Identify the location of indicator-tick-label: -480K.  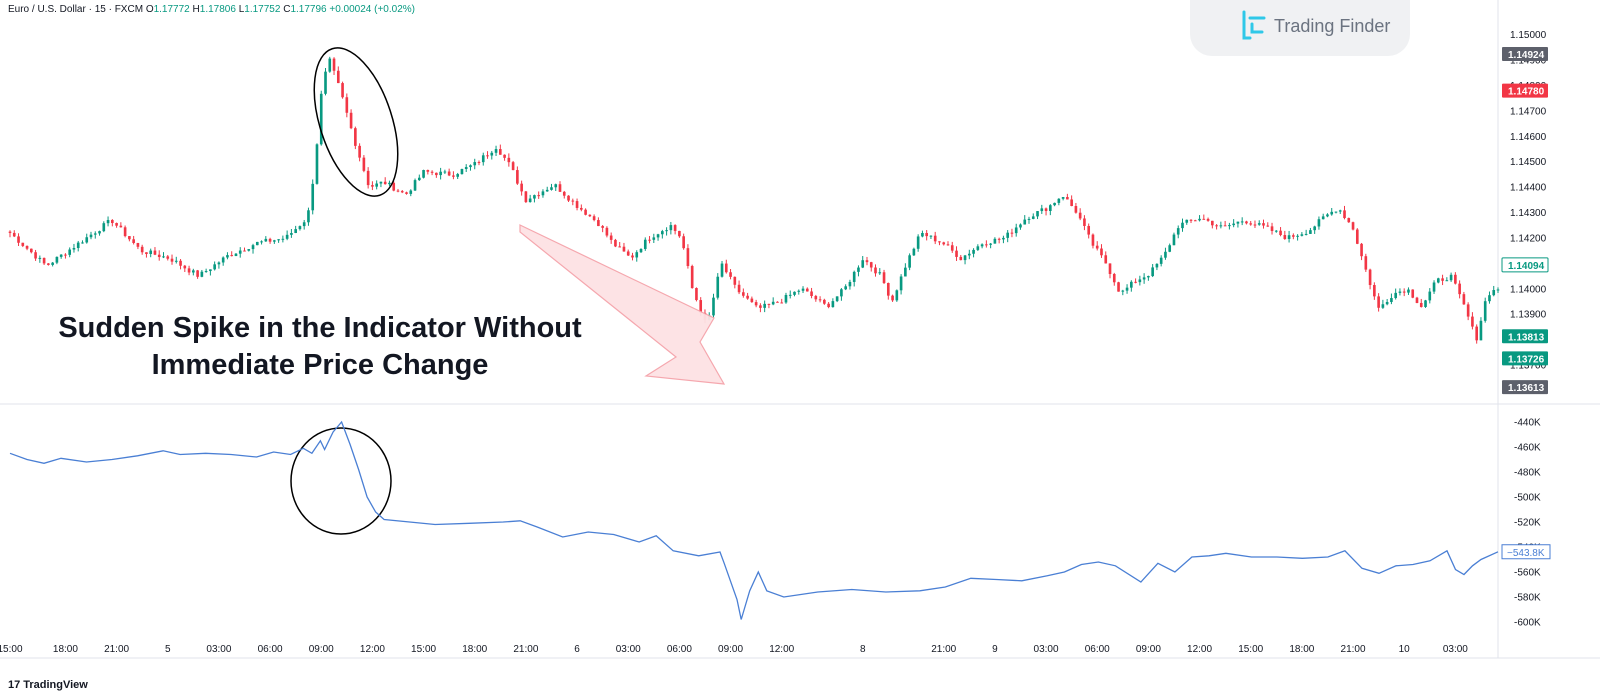
(1527, 473).